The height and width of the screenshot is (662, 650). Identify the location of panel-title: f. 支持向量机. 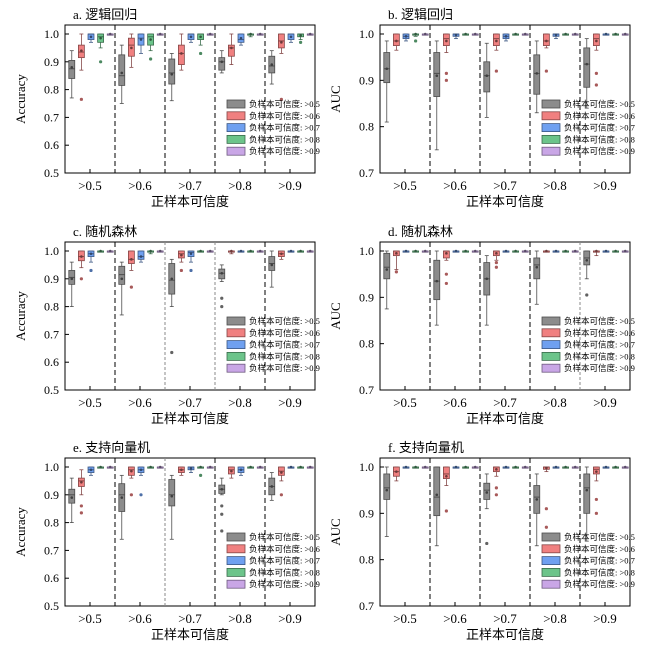
(426, 447).